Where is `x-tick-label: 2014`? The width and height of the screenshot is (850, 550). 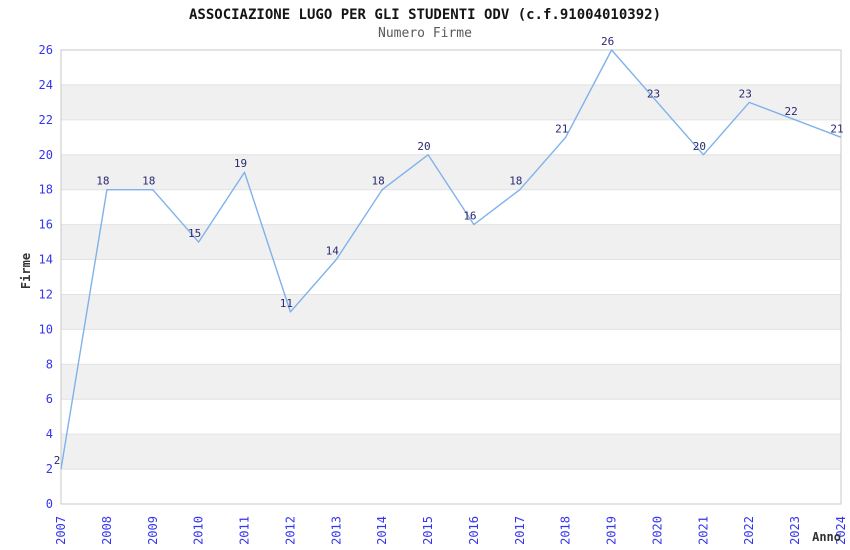
x-tick-label: 2014 is located at coordinates (382, 530).